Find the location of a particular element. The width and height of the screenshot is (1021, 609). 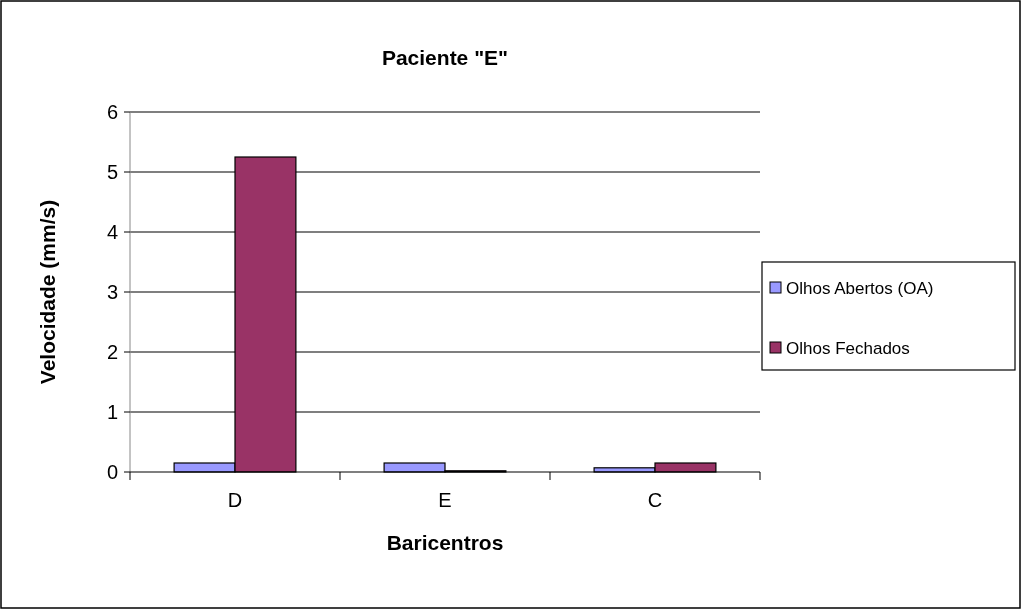

x-tick-label: C is located at coordinates (655, 500).